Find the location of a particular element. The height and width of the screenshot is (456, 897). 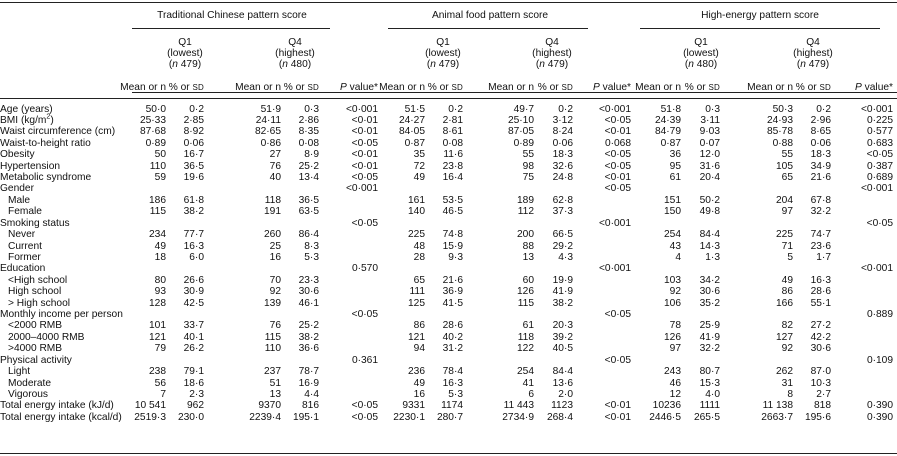

value-cell: 60 is located at coordinates (528, 280).